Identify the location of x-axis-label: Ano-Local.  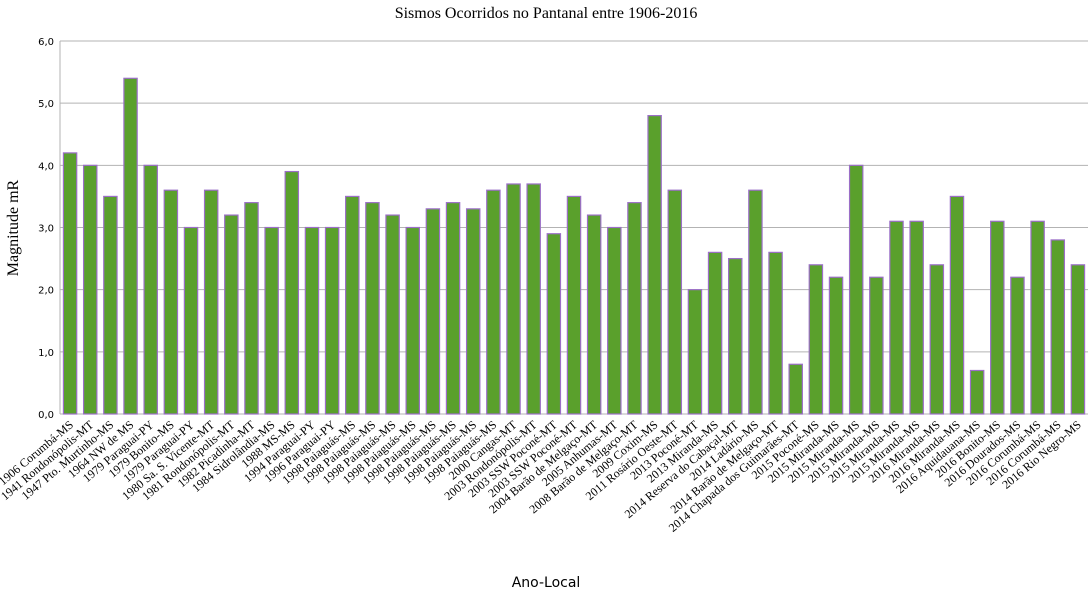
(546, 583).